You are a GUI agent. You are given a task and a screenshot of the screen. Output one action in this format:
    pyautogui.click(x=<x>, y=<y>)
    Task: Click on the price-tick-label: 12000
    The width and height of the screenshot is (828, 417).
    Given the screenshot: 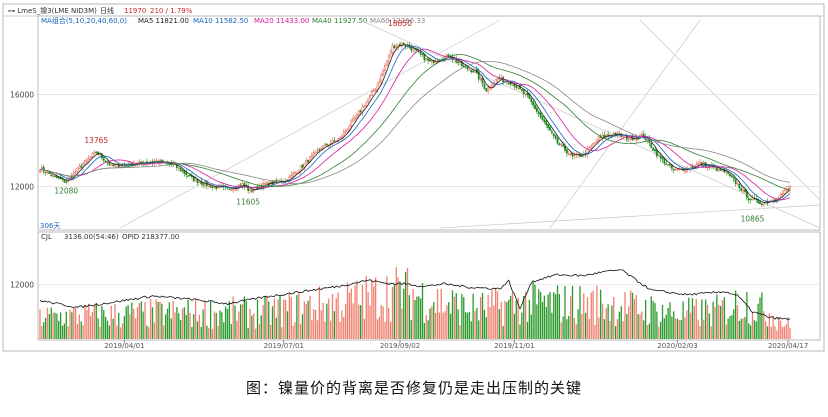 What is the action you would take?
    pyautogui.click(x=22, y=187)
    